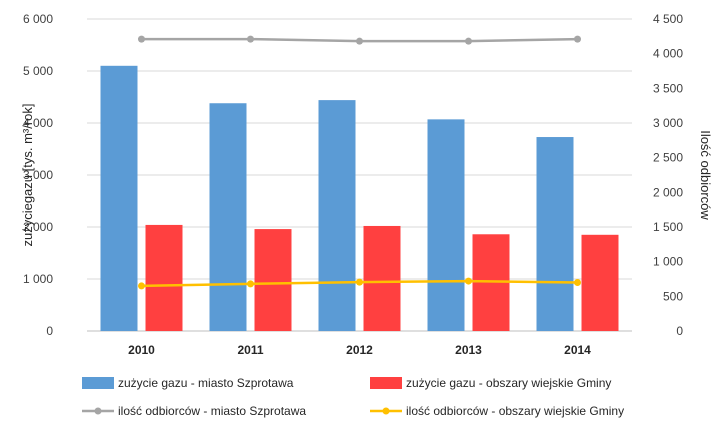 The width and height of the screenshot is (727, 435). Describe the element at coordinates (673, 296) in the screenshot. I see `right-tick-label: 500` at that location.